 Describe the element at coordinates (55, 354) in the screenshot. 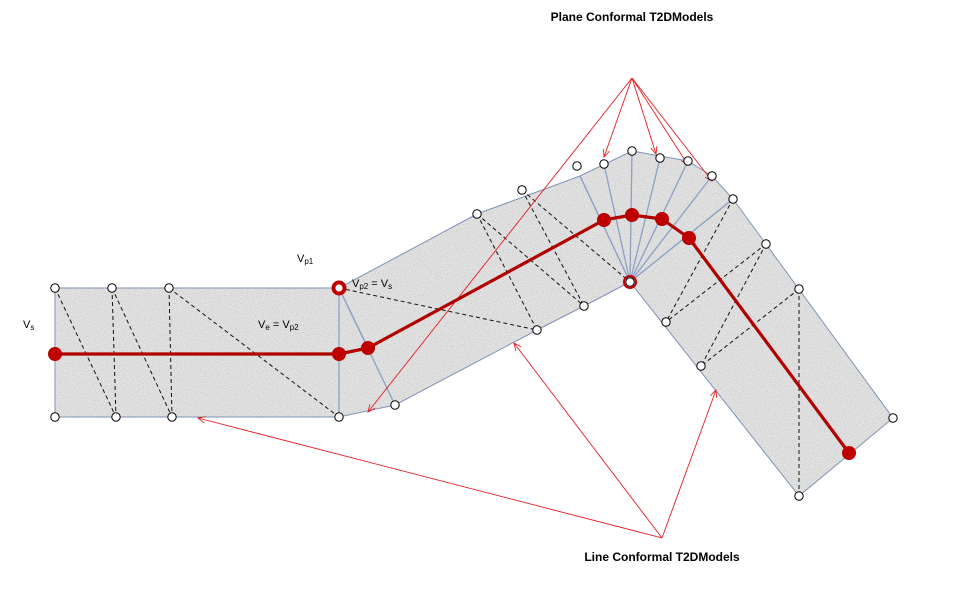

I see `node-start` at that location.